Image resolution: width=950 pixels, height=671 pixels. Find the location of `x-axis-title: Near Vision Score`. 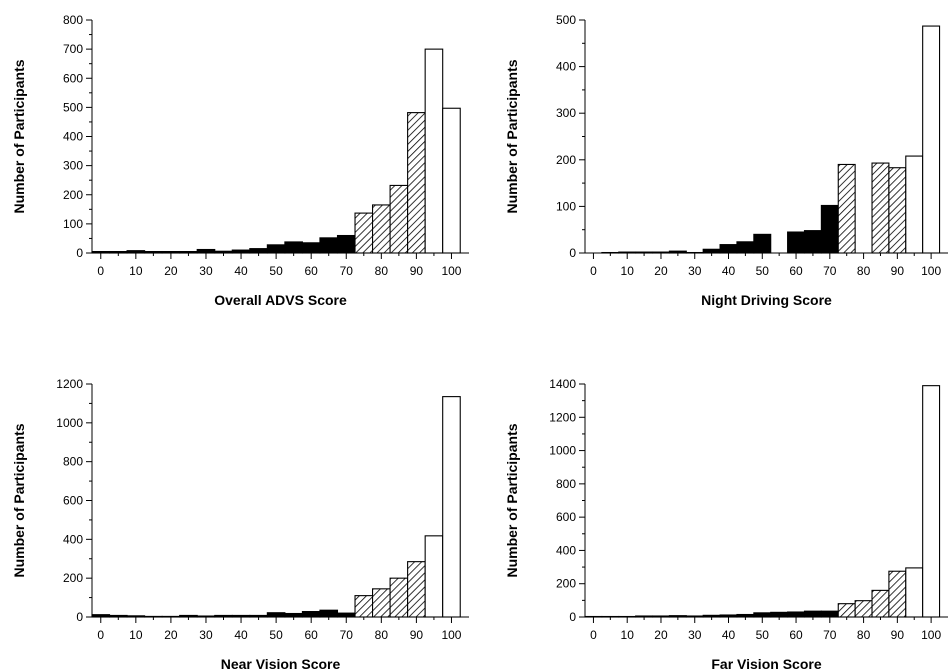

x-axis-title: Near Vision Score is located at coordinates (281, 663).